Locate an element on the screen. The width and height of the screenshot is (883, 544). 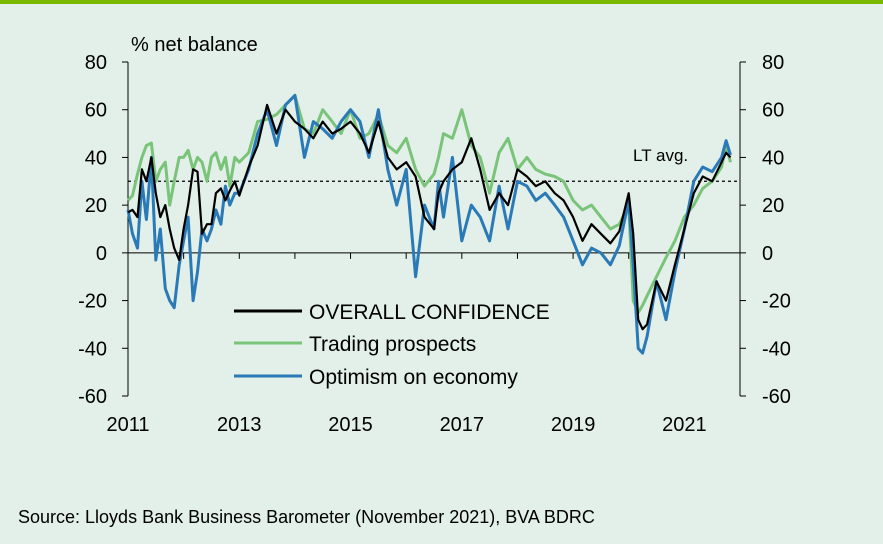
y-tick-label-right: 60 is located at coordinates (773, 111).